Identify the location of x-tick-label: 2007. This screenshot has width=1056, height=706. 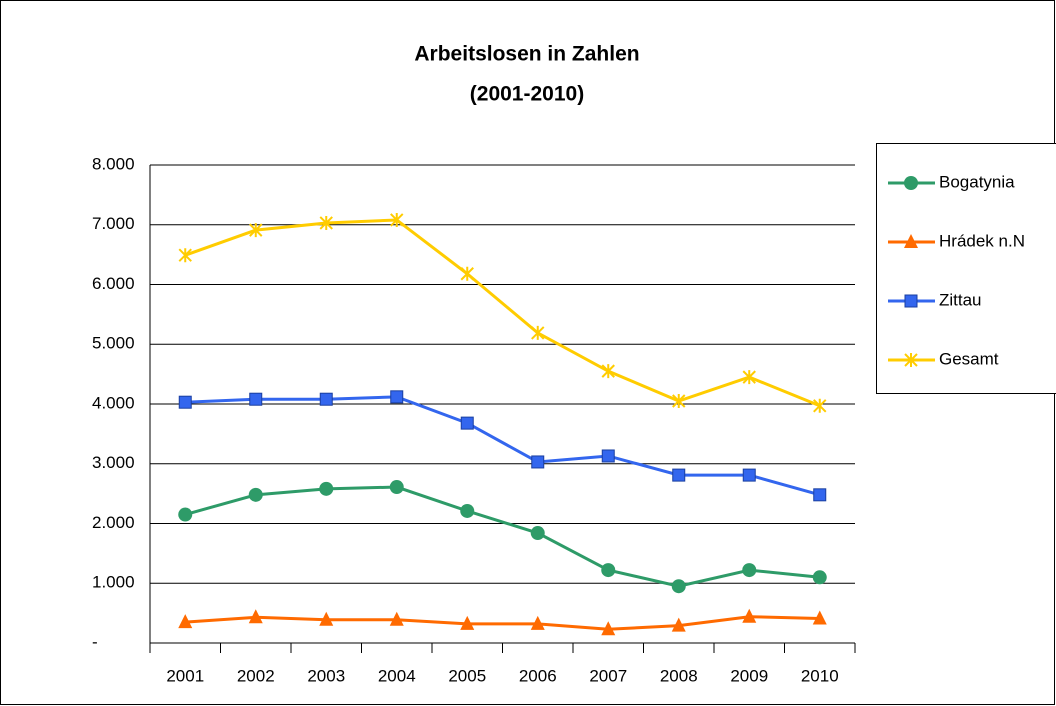
(608, 675).